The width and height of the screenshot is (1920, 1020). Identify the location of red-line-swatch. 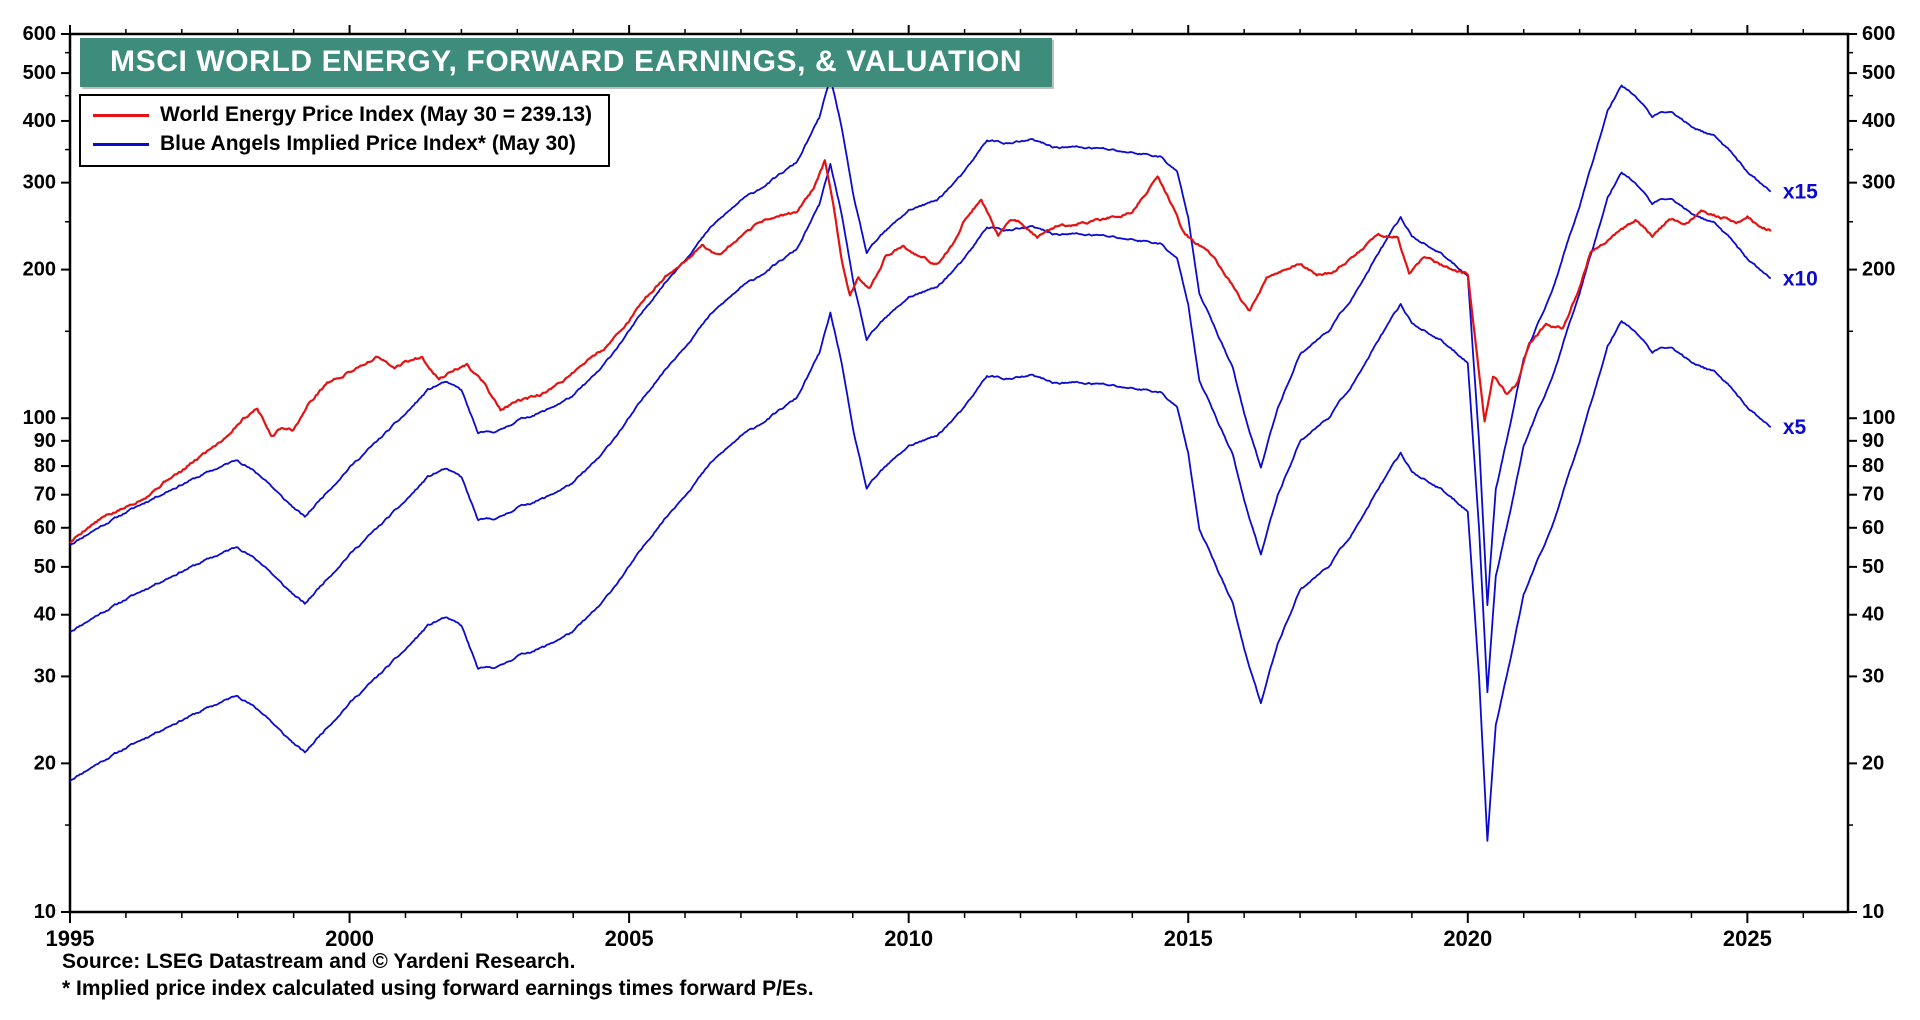
(121, 115).